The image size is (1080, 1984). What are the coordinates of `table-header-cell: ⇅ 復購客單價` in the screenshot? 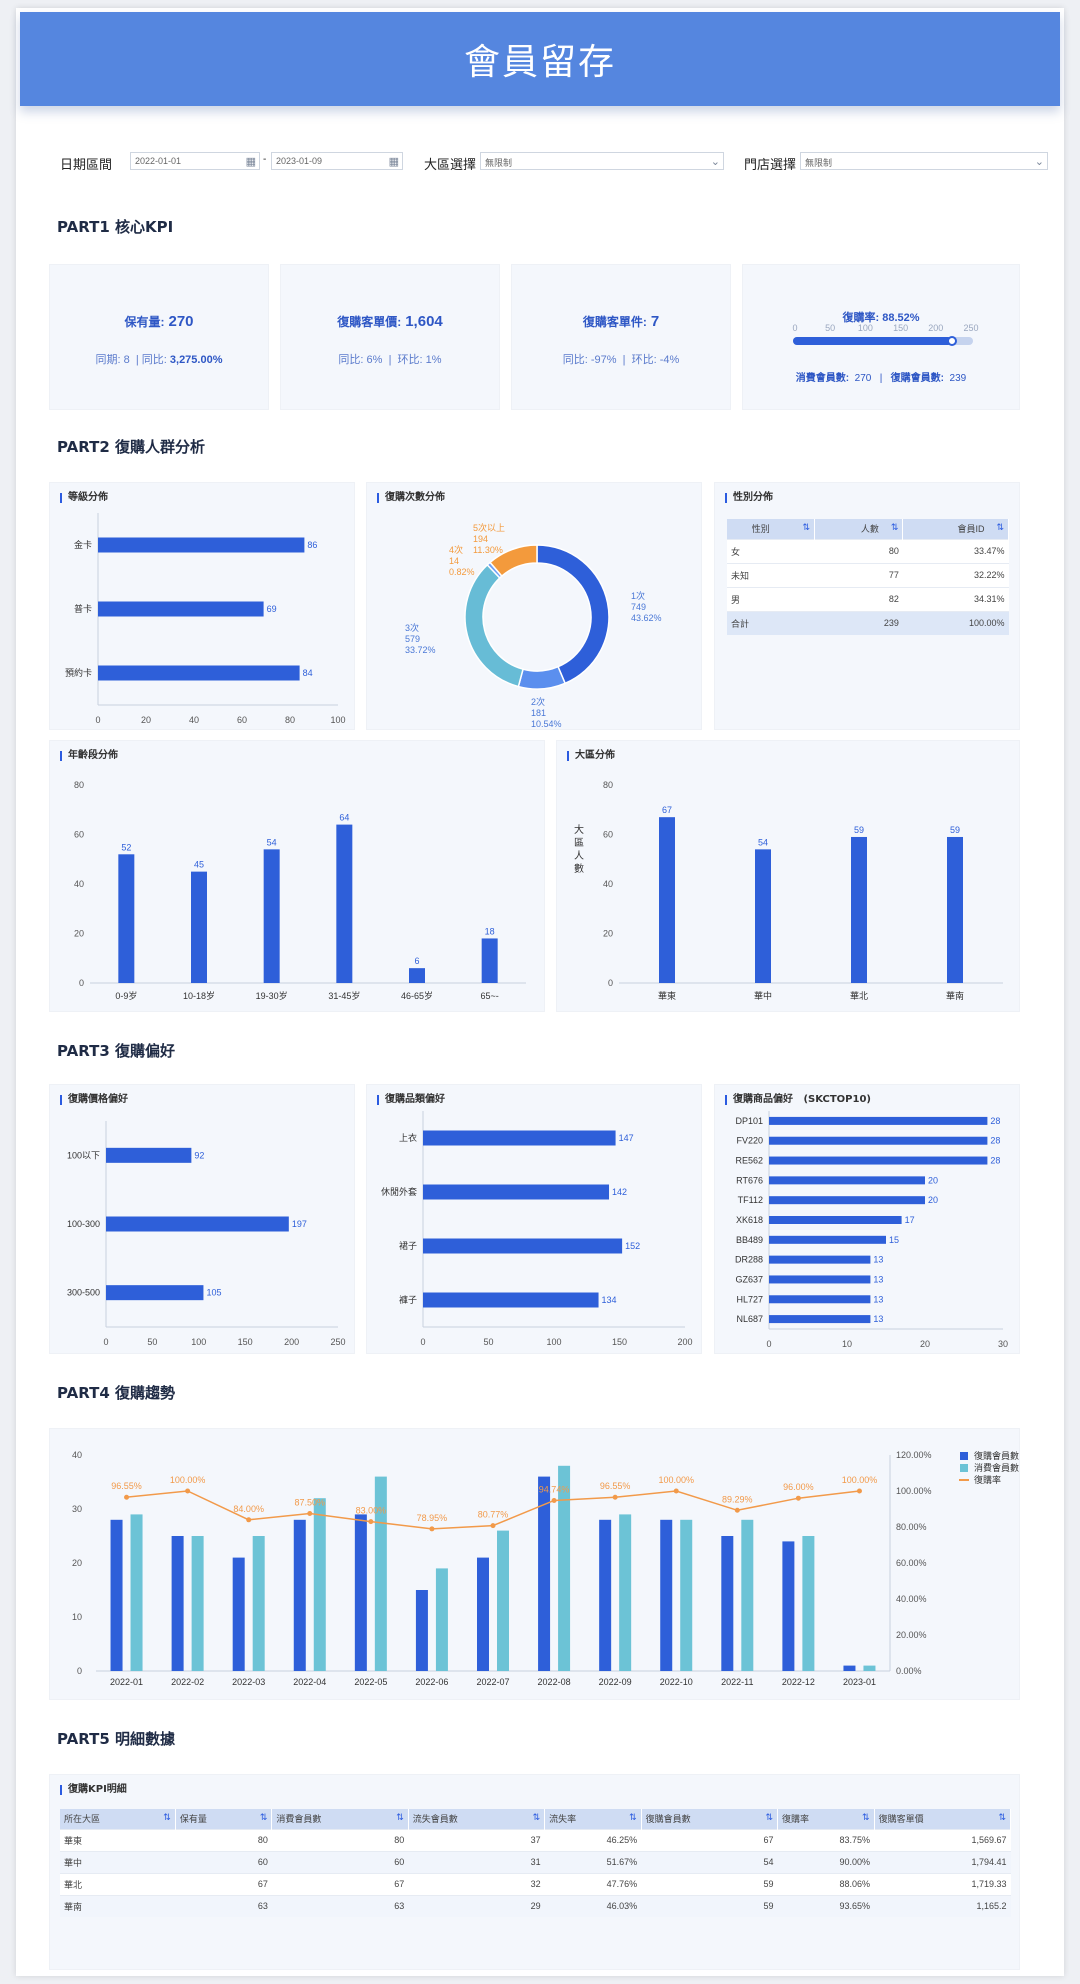 It's located at (943, 1819).